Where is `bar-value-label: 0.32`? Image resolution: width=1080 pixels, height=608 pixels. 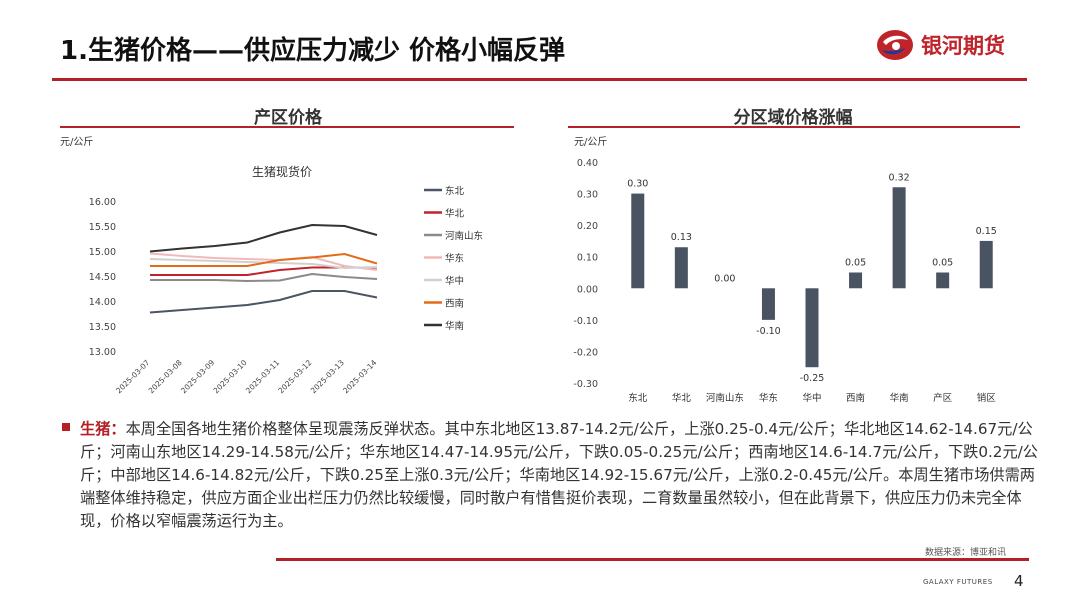 bar-value-label: 0.32 is located at coordinates (899, 177).